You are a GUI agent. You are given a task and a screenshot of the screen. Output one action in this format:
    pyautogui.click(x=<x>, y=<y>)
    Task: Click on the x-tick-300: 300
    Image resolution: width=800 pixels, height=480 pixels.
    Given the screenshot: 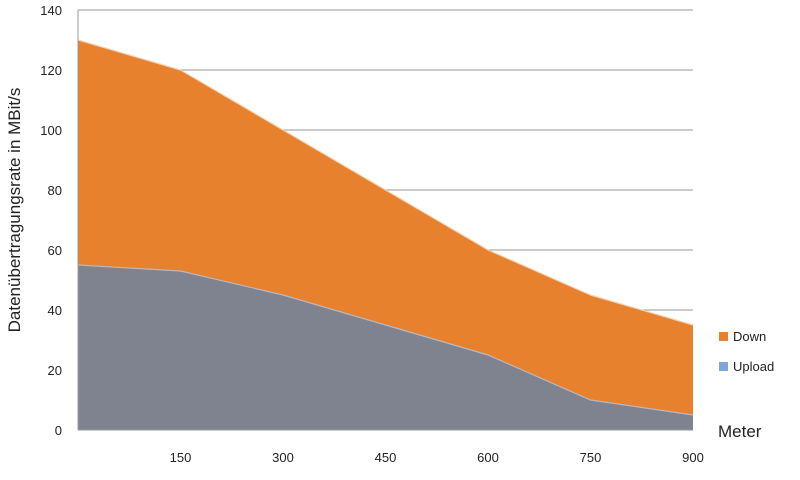 What is the action you would take?
    pyautogui.click(x=283, y=457)
    